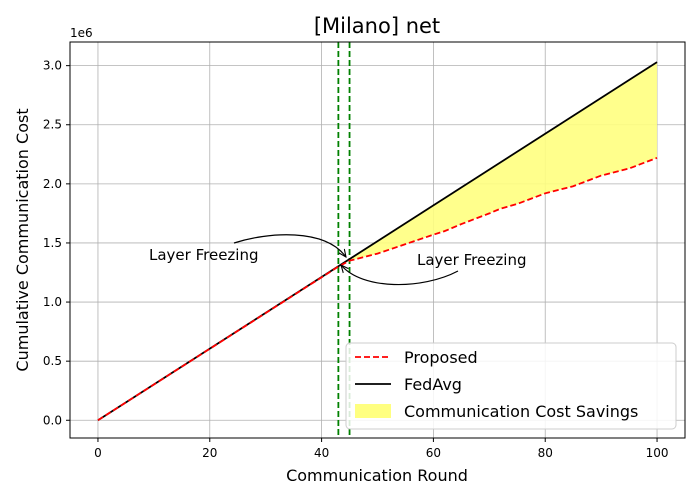  What do you see at coordinates (52, 243) in the screenshot?
I see `y-tick-label: 1.5` at bounding box center [52, 243].